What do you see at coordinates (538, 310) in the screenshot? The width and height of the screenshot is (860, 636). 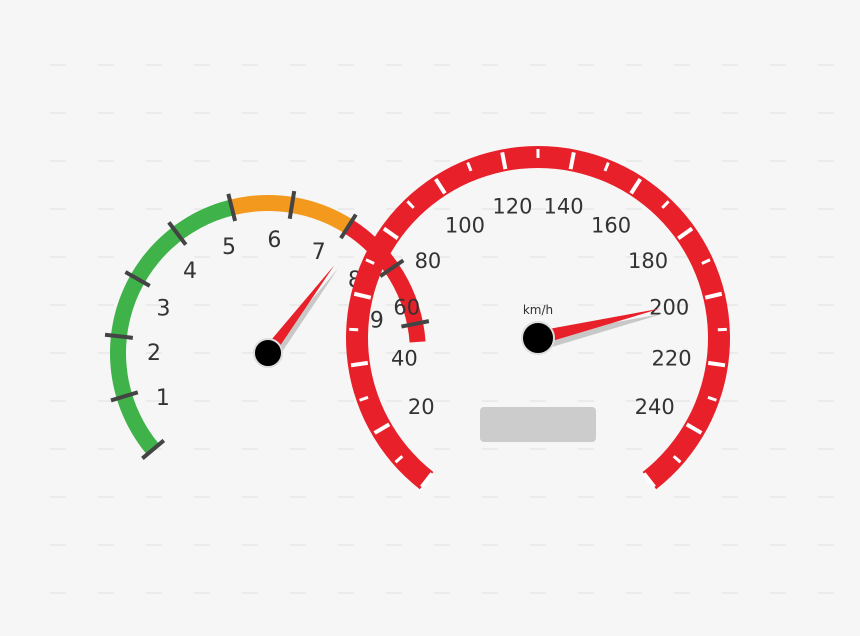 I see `speedometer-unit-label: km/h` at bounding box center [538, 310].